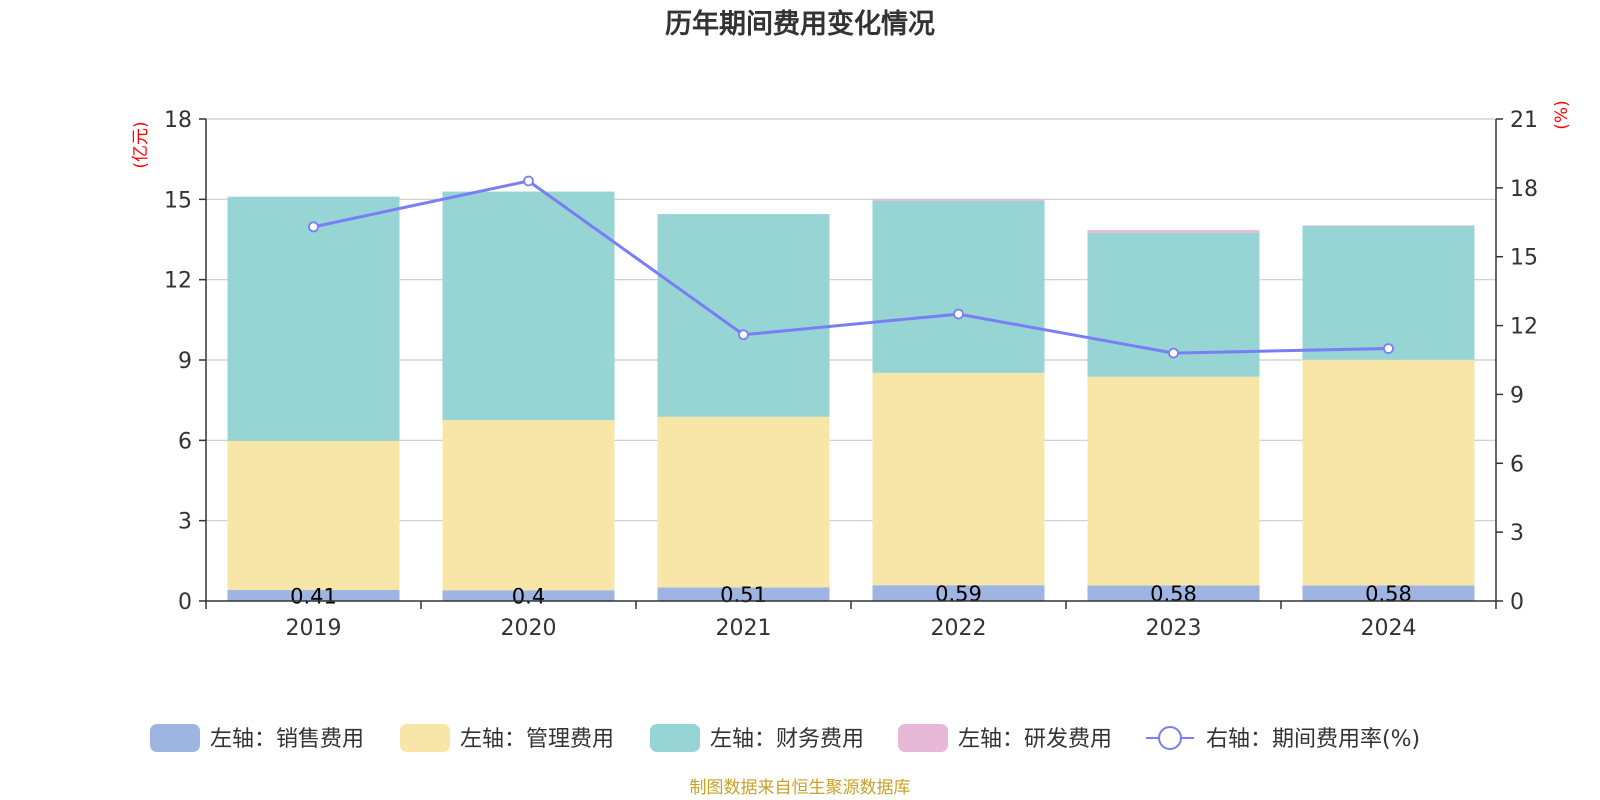 The image size is (1600, 800). What do you see at coordinates (1173, 353) in the screenshot?
I see `rate-point-2023` at bounding box center [1173, 353].